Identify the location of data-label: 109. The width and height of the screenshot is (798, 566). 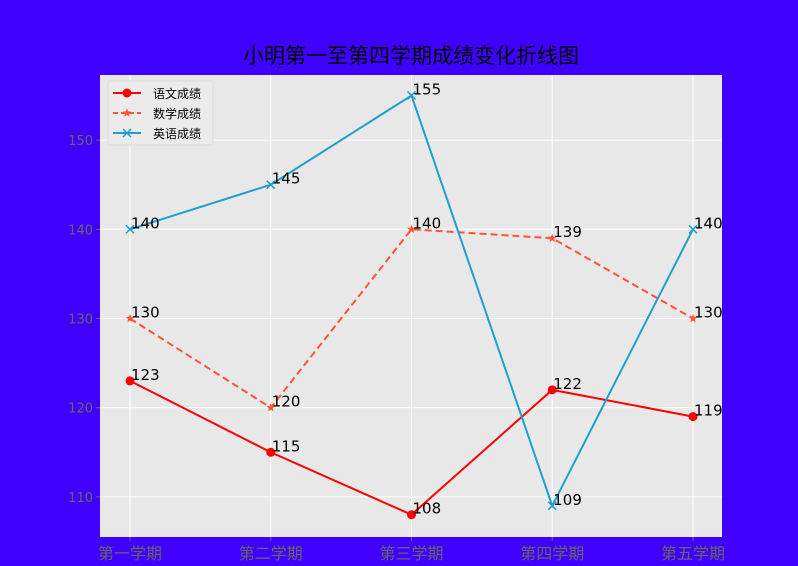
(567, 500).